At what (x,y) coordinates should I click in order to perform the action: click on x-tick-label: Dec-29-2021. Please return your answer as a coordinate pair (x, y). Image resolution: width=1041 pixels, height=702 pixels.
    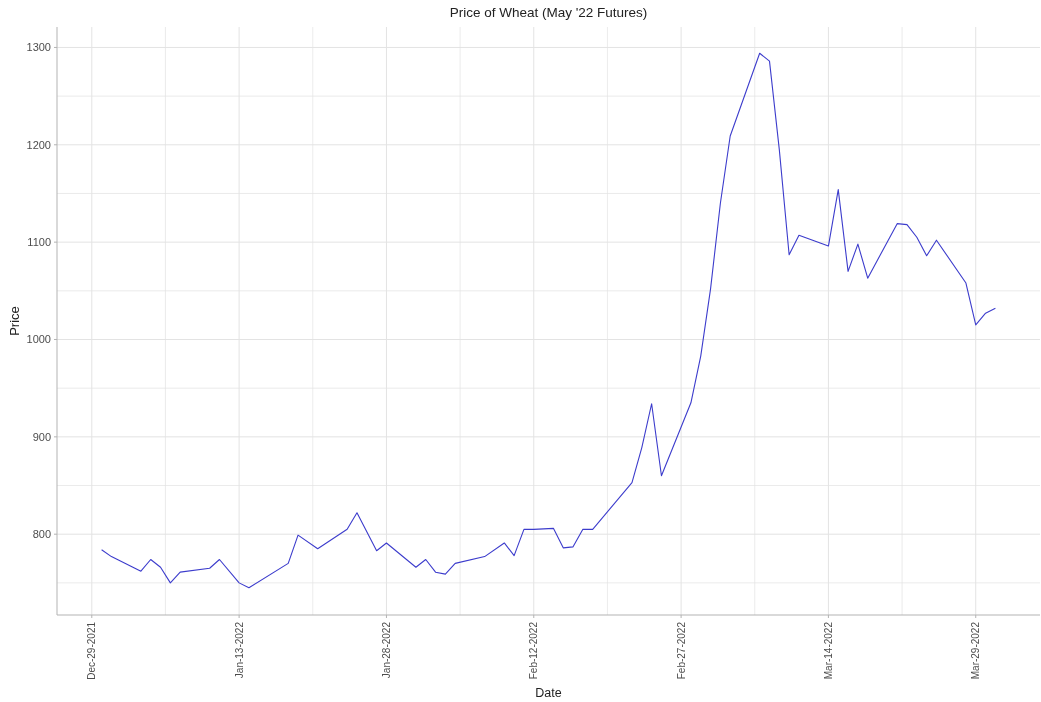
    Looking at the image, I should click on (92, 650).